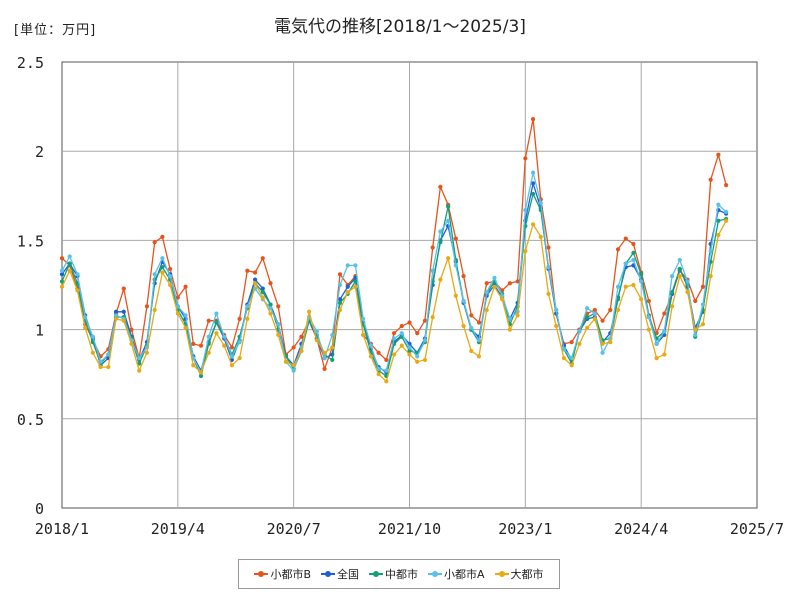 The image size is (800, 600). Describe the element at coordinates (519, 574) in the screenshot. I see `legend-item: 大都市` at that location.